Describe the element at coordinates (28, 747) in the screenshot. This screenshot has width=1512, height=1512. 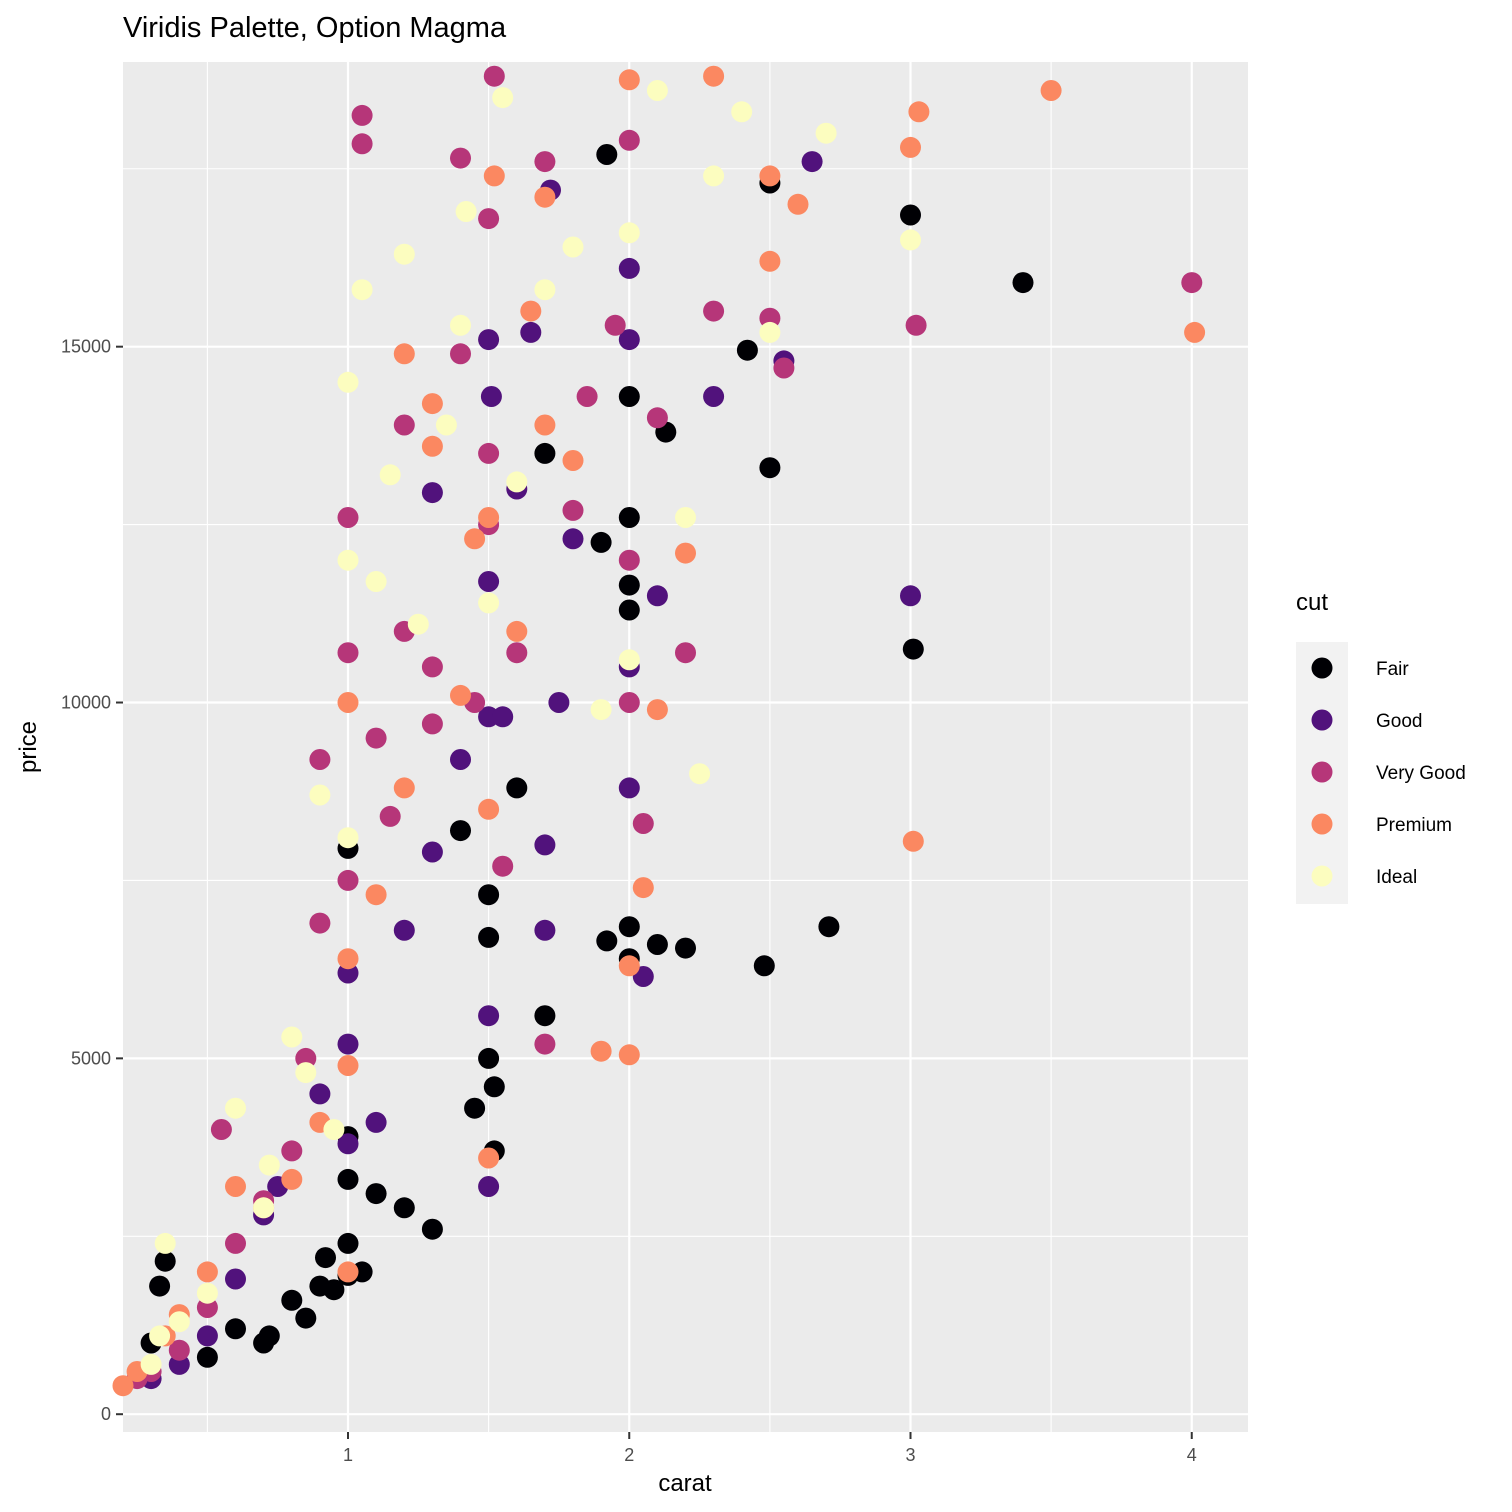
I see `y-axis-title: price` at that location.